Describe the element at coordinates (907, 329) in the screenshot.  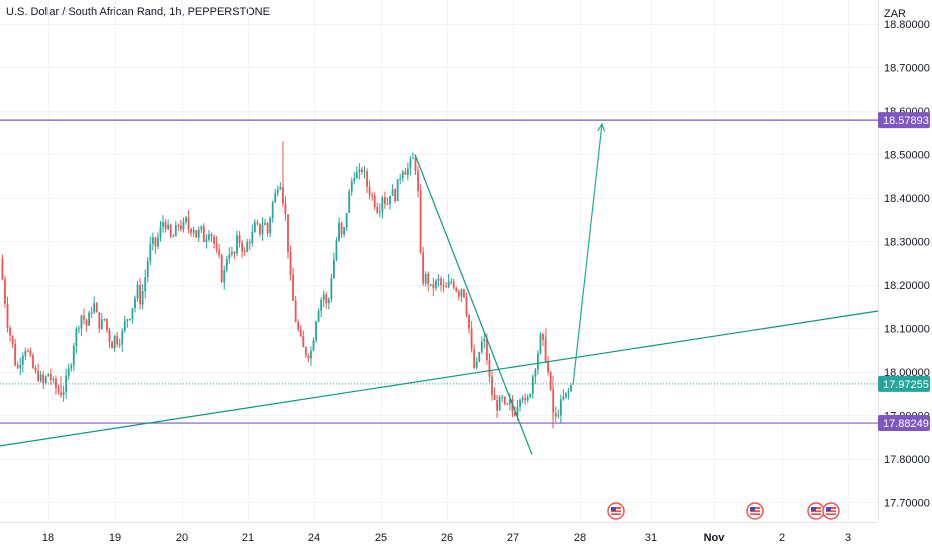
I see `price-tick-label: 18.10000` at that location.